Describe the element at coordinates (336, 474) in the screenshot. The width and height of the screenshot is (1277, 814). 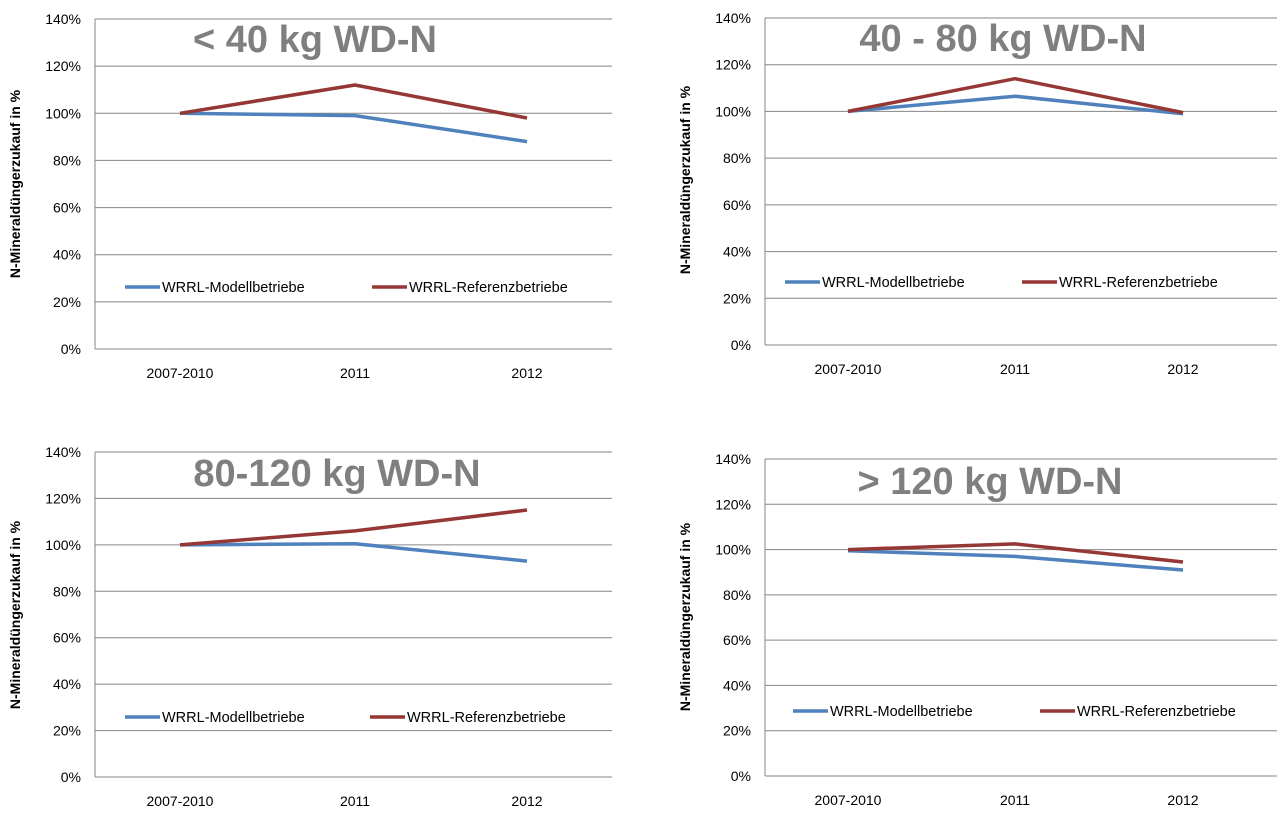
I see `chart-title: 80-120 kg WD-N` at that location.